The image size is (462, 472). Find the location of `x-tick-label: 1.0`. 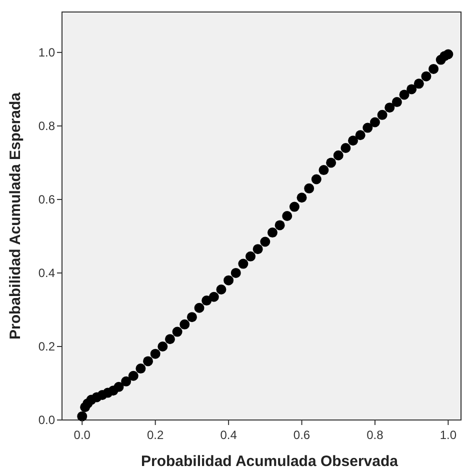

x-tick-label: 1.0 is located at coordinates (448, 435).